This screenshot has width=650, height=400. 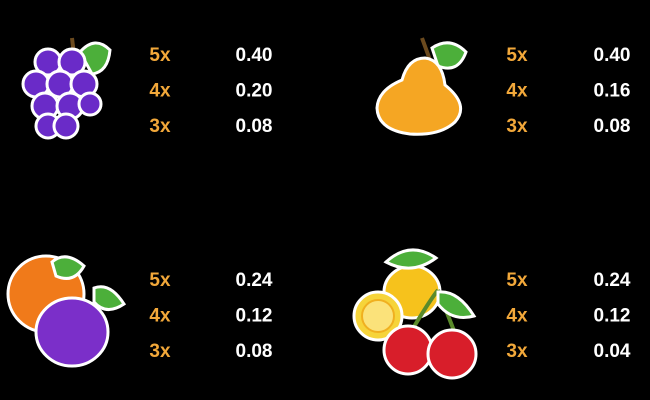 What do you see at coordinates (66, 311) in the screenshot?
I see `orange-plum-icon` at bounding box center [66, 311].